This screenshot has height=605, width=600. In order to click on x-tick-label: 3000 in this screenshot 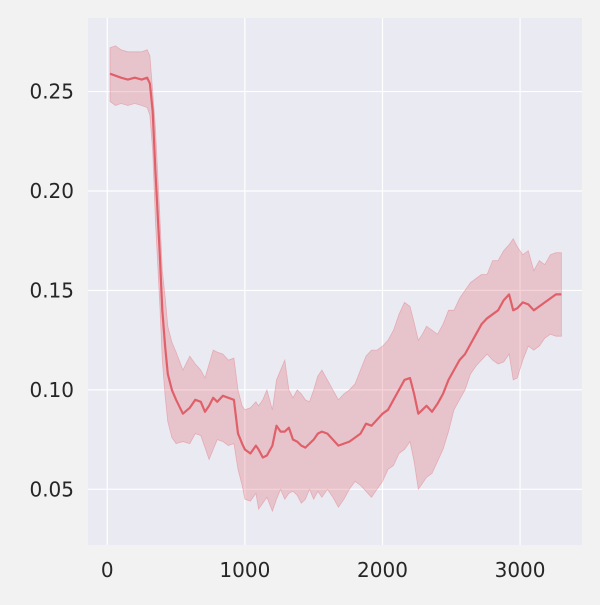, I will do `click(520, 570)`.